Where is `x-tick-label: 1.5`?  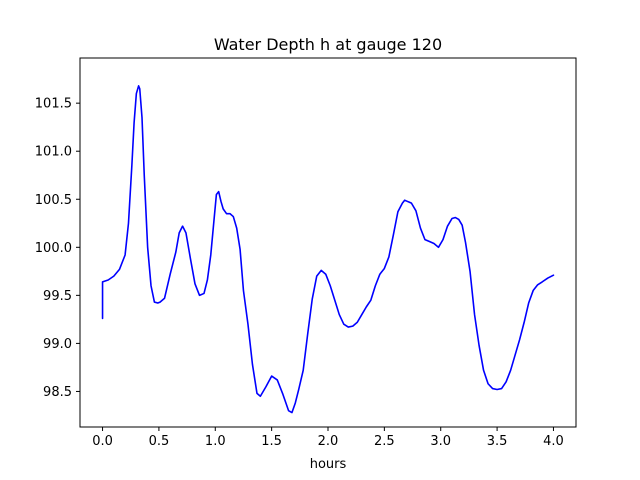
x-tick-label: 1.5 is located at coordinates (271, 441).